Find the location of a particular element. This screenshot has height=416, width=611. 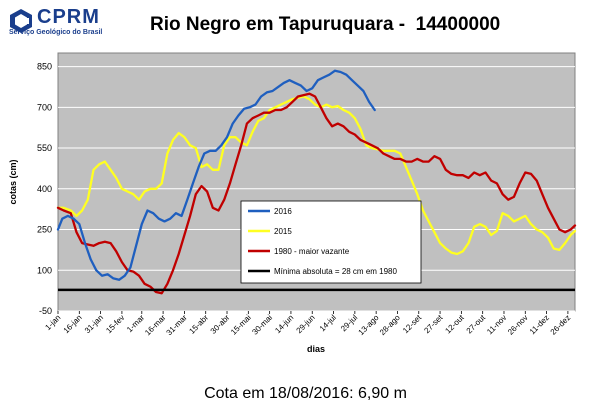

y-tick-label: 400 is located at coordinates (44, 189).